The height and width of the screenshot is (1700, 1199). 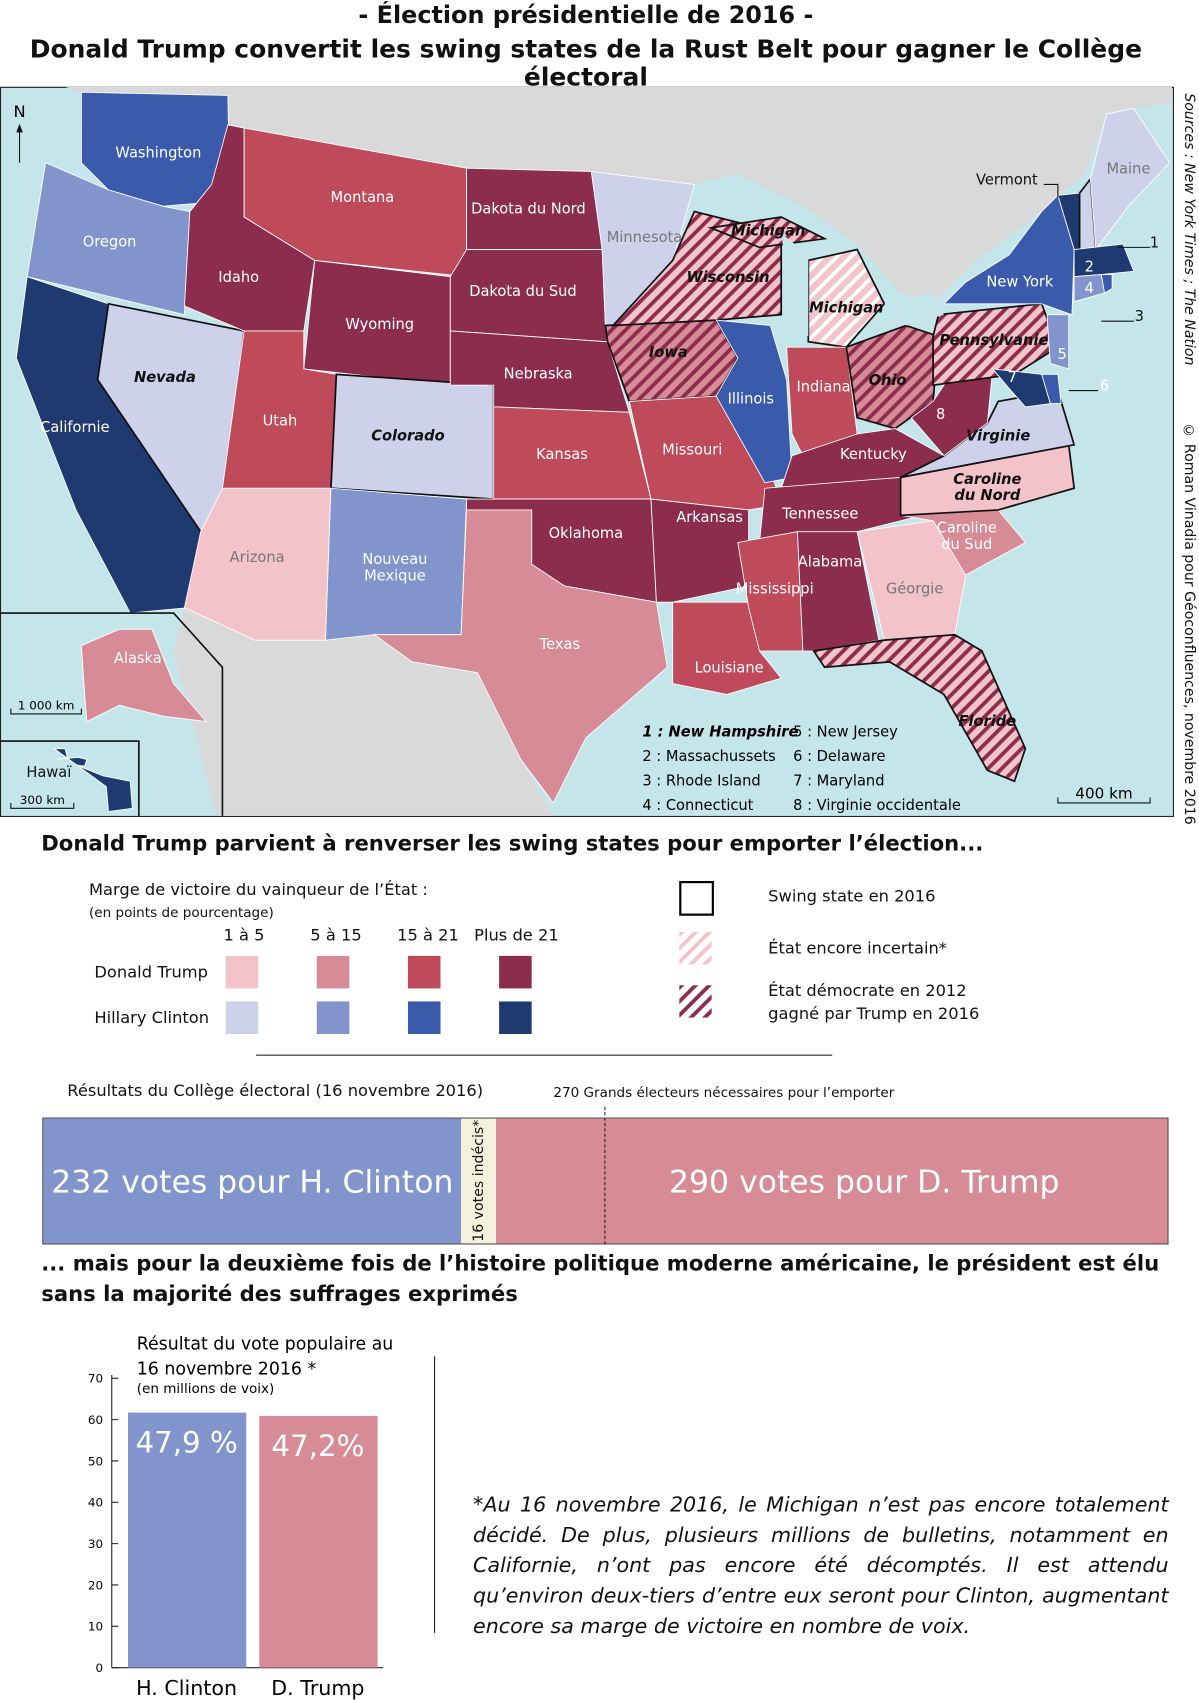 I want to click on uncertain-label: État encore incertain*, so click(x=857, y=948).